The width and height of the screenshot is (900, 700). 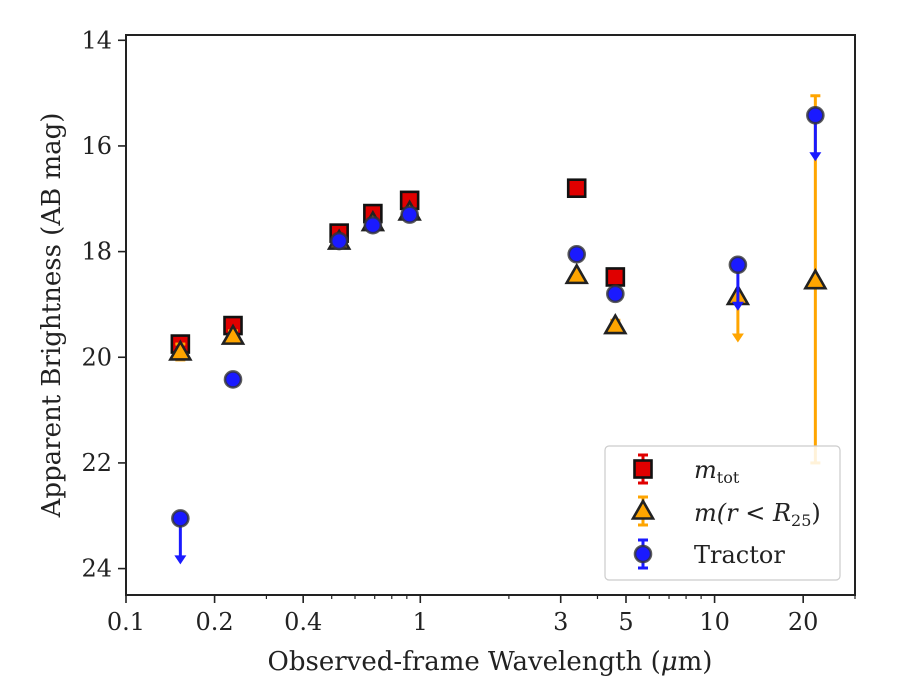 I want to click on x-tick-label: 0.4, so click(x=303, y=622).